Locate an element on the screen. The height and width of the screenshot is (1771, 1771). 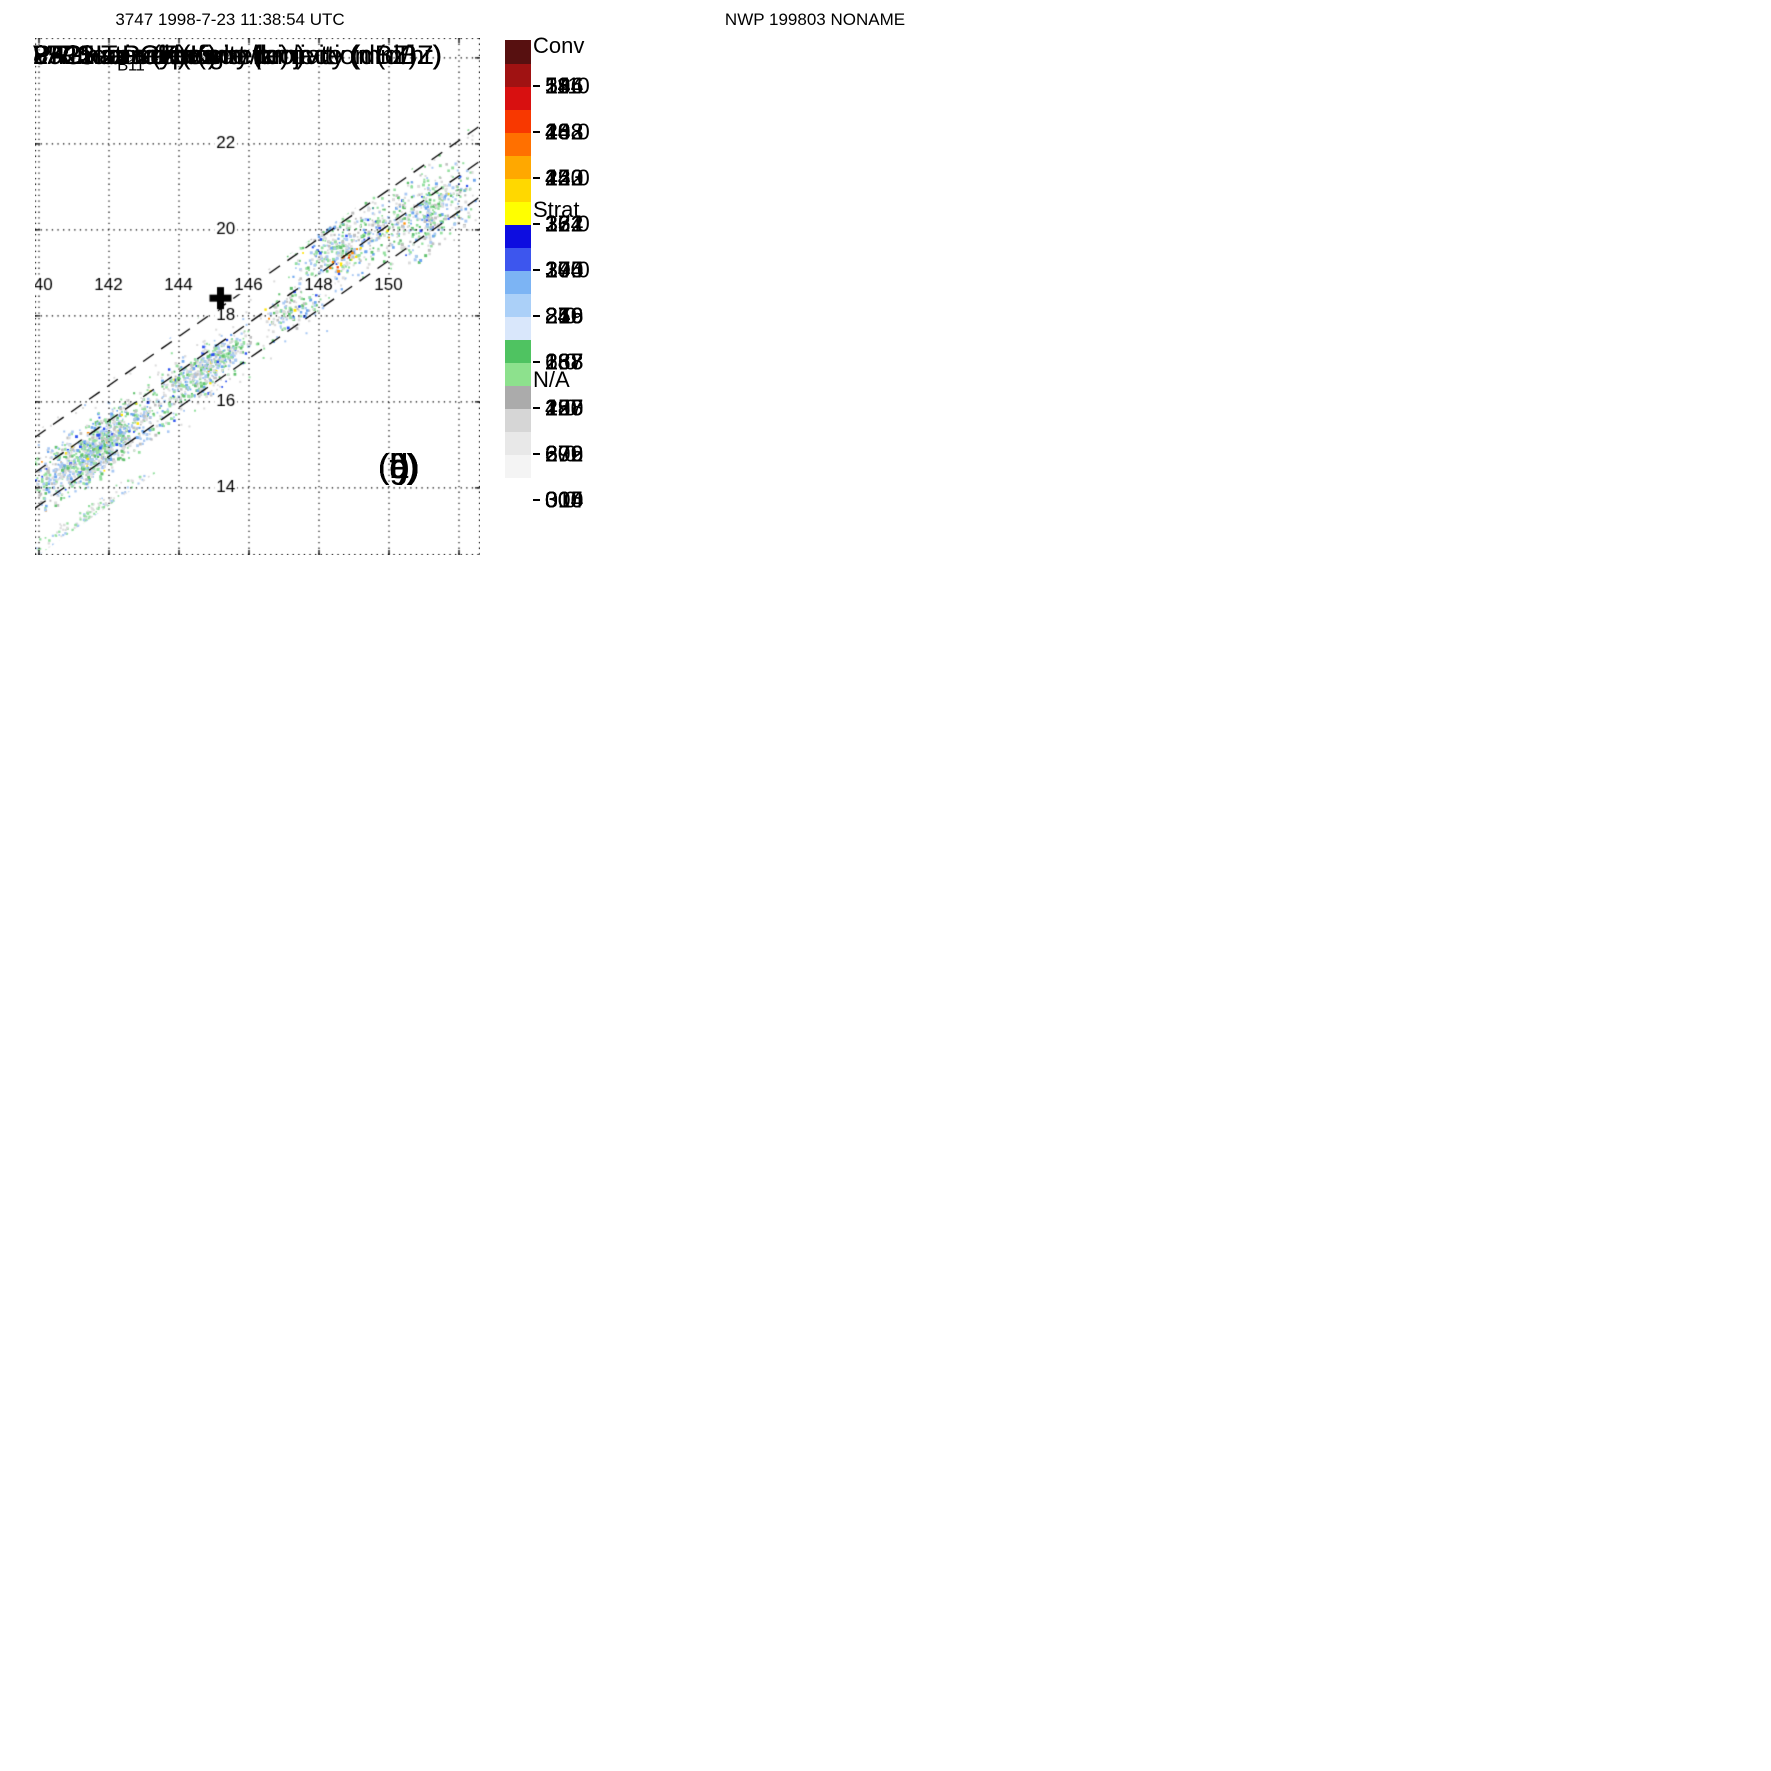
panel-h-title: 2A23 rain types is located at coordinates (124, 57).